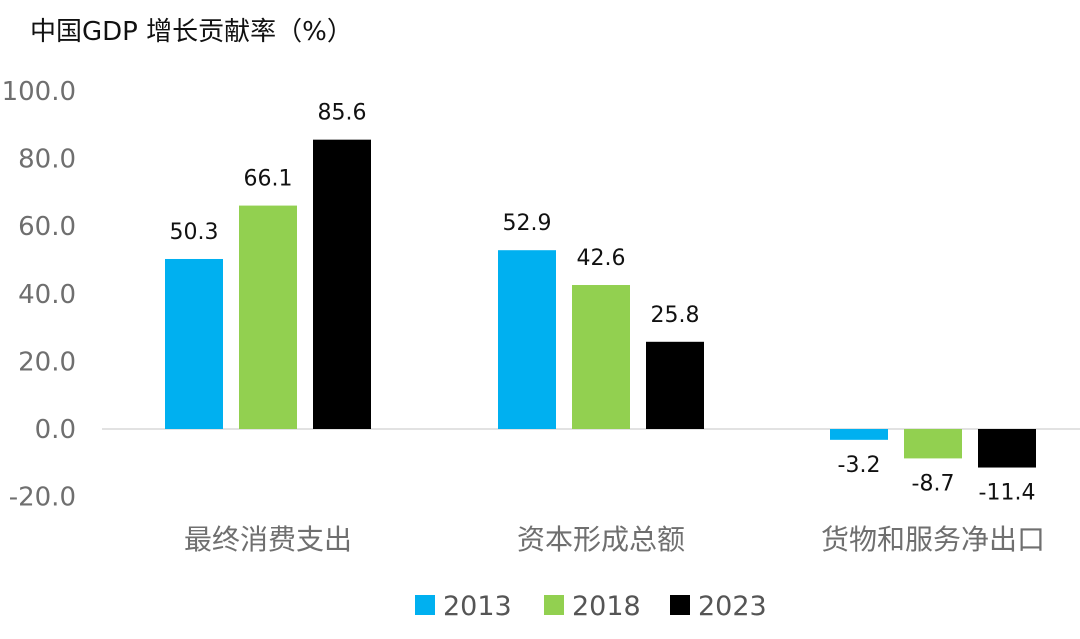 The image size is (1080, 639). I want to click on y-axis: 100.0 80.0 60.0 40.0 20.0 0.0 -20.0, so click(39, 295).